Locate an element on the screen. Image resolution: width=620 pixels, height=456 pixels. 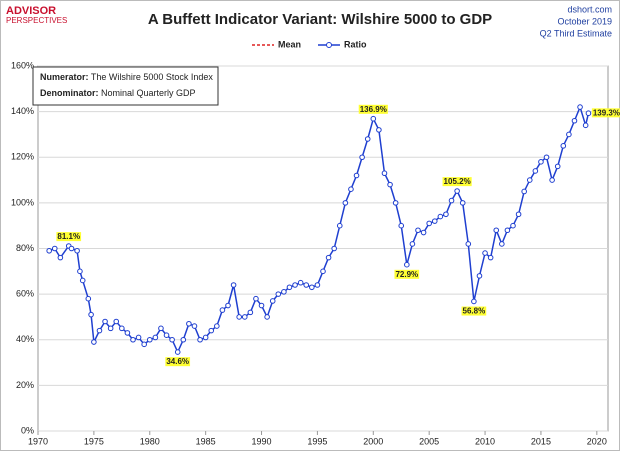
logo-top: ADVISOR is located at coordinates (31, 11).